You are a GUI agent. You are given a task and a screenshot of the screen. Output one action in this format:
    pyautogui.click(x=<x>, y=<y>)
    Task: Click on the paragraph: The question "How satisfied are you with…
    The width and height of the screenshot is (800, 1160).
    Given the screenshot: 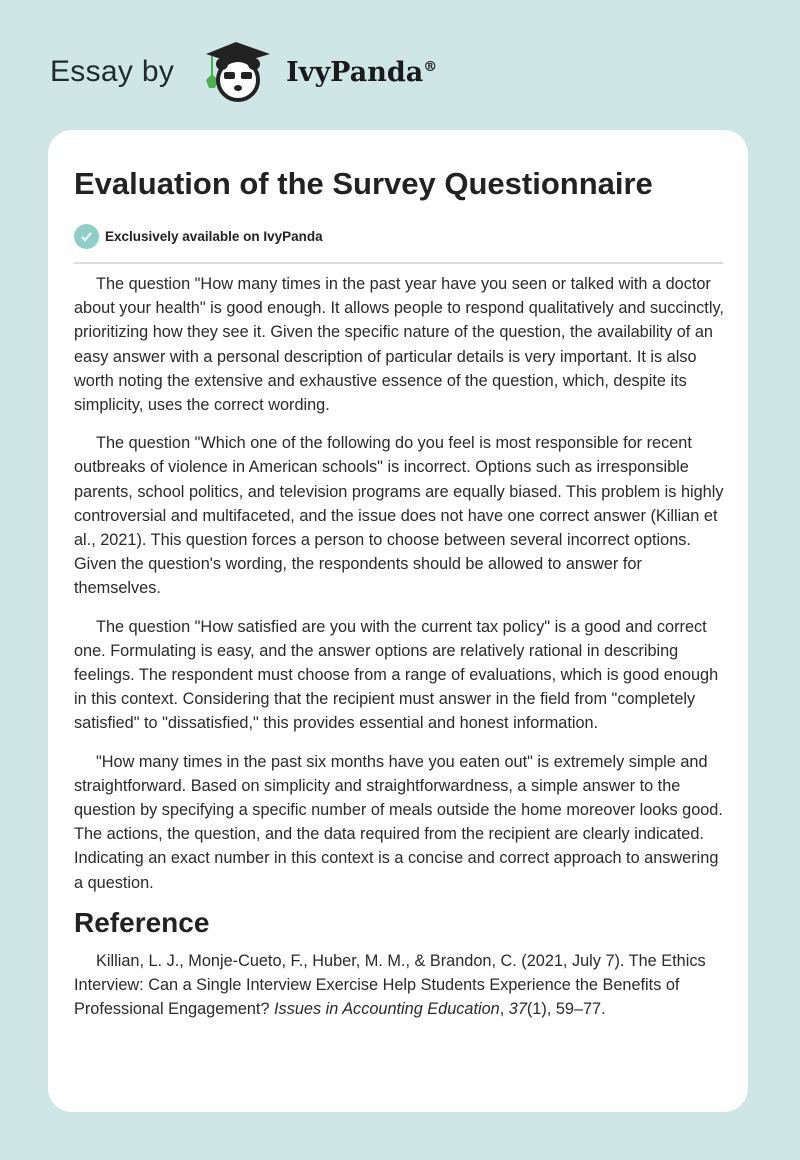 What is the action you would take?
    pyautogui.click(x=396, y=675)
    